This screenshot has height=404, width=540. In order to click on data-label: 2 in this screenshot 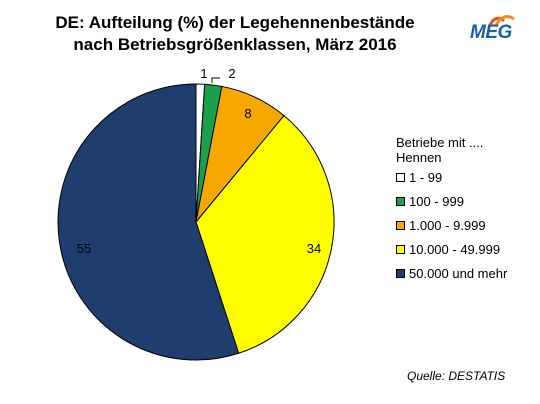, I will do `click(231, 73)`.